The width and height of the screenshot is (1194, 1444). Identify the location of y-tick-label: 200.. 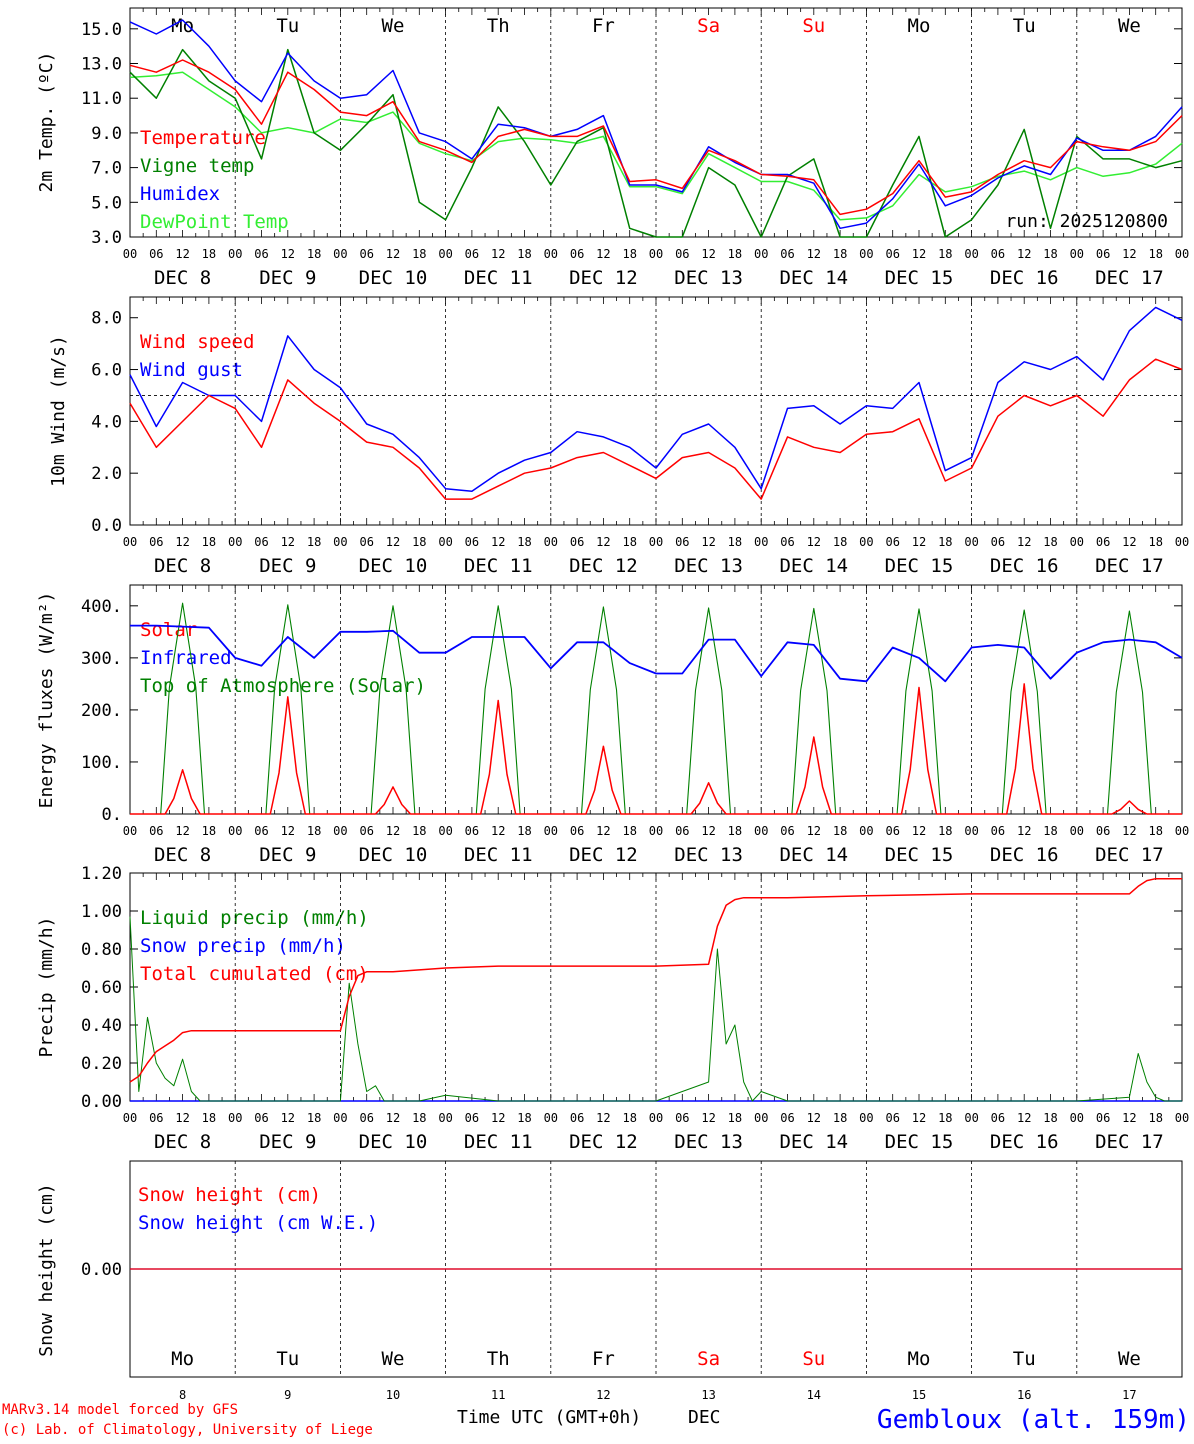
(101, 711).